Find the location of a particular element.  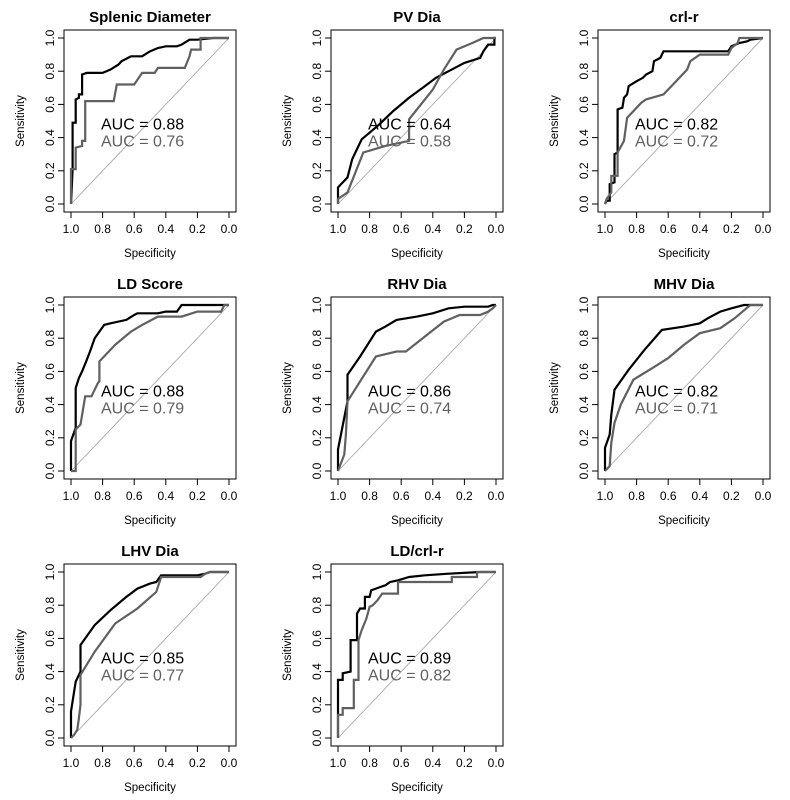

panel-title: MHV Dia is located at coordinates (685, 284).